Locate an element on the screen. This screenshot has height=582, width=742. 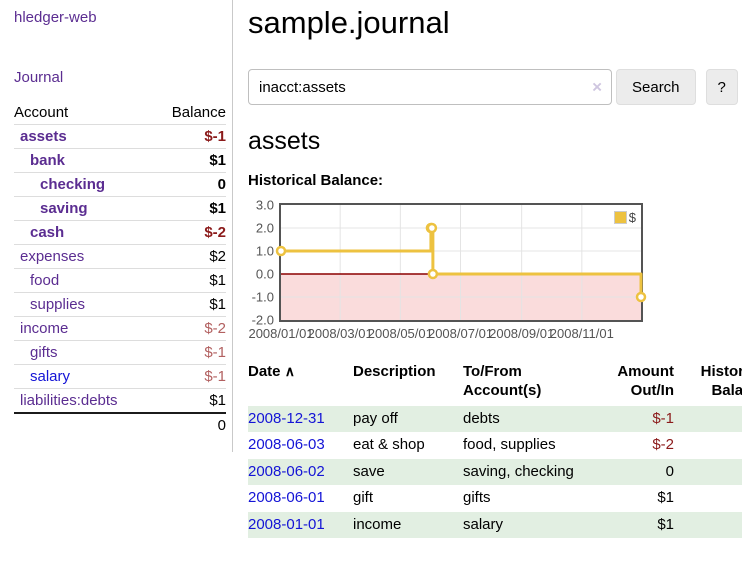
register-row: 2008-01-01 income salary $1 $1 is located at coordinates (495, 525).